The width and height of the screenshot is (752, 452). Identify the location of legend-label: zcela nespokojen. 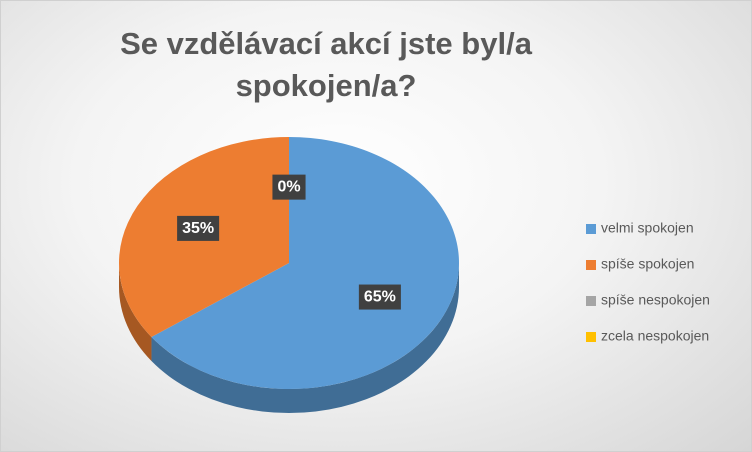
(655, 336).